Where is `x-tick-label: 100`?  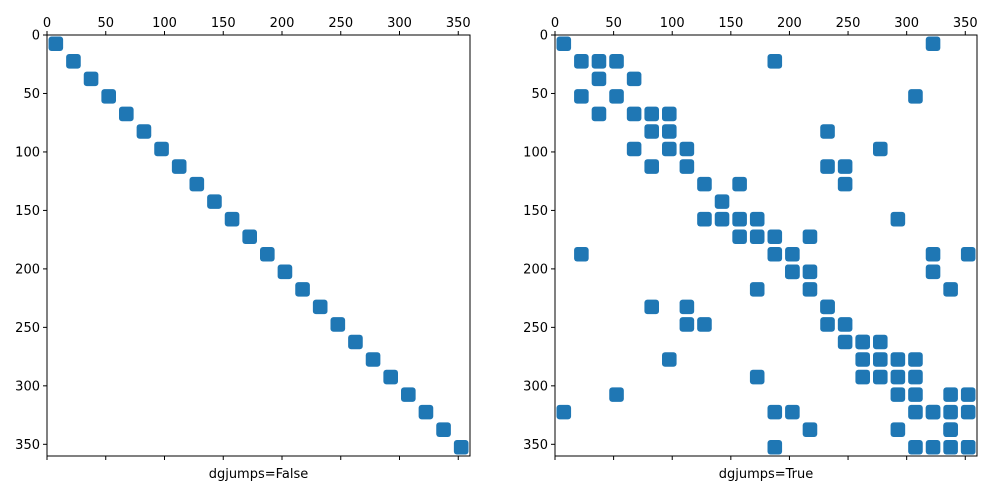
x-tick-label: 100 is located at coordinates (672, 23).